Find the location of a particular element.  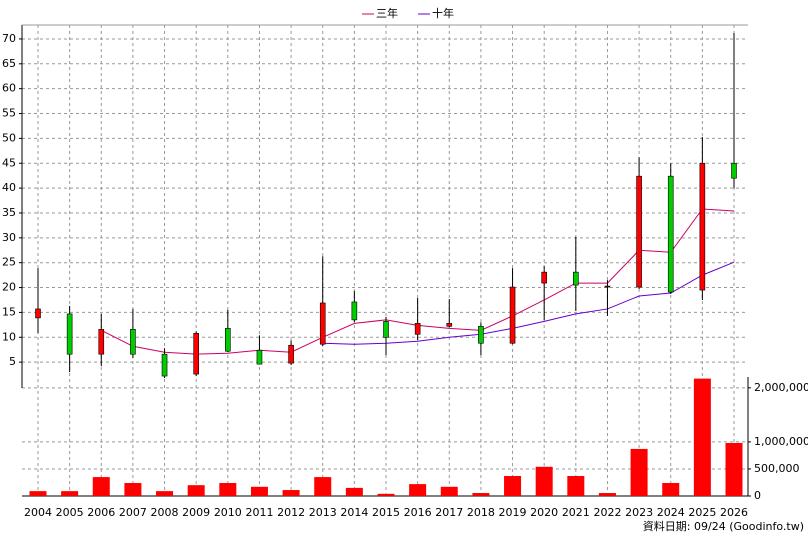

x-tick-label: 2013 is located at coordinates (323, 512).